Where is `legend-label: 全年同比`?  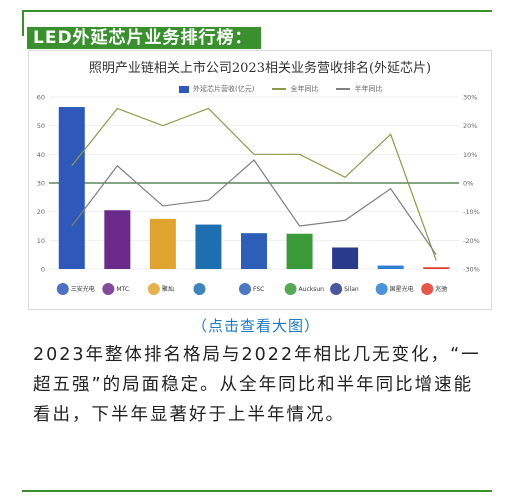 legend-label: 全年同比 is located at coordinates (304, 89).